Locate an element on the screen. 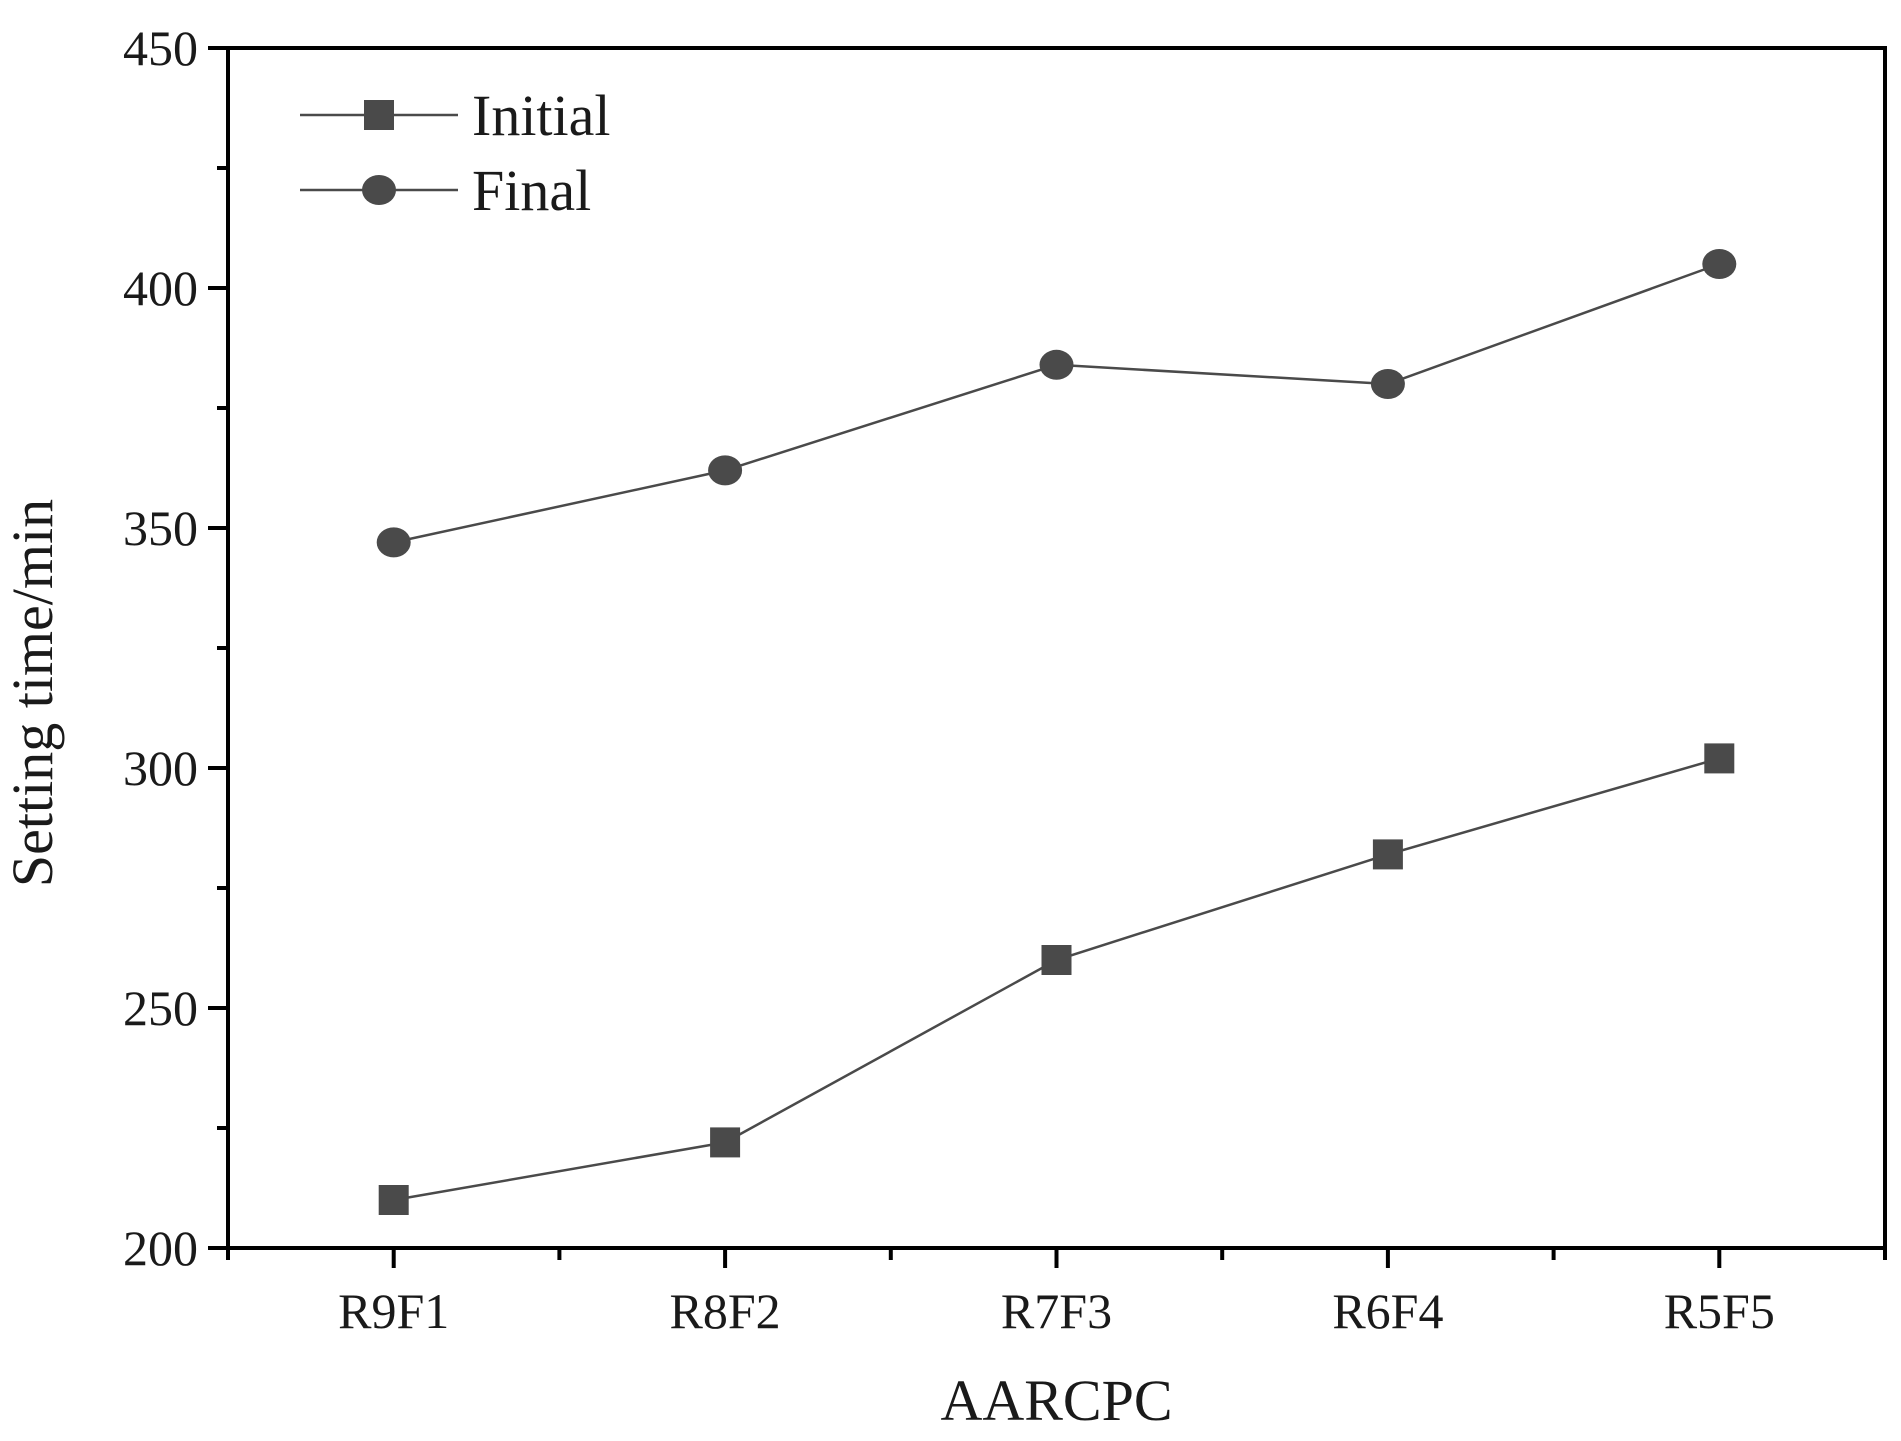  legend: Initial Final is located at coordinates (455, 153).